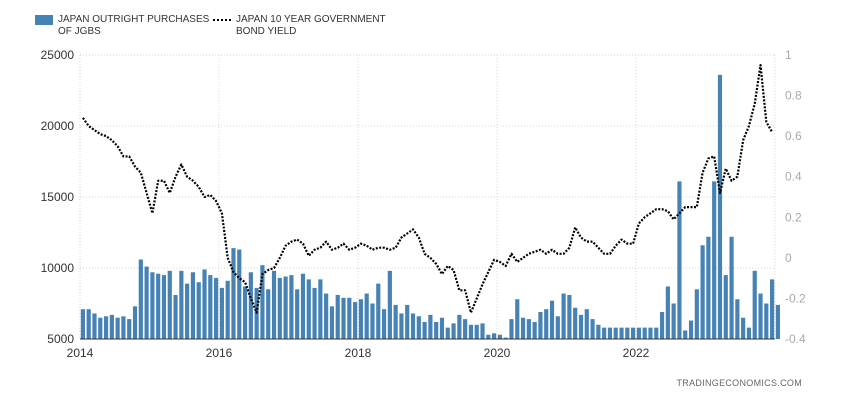  Describe the element at coordinates (60, 339) in the screenshot. I see `y-left-tick-label: 5000` at that location.